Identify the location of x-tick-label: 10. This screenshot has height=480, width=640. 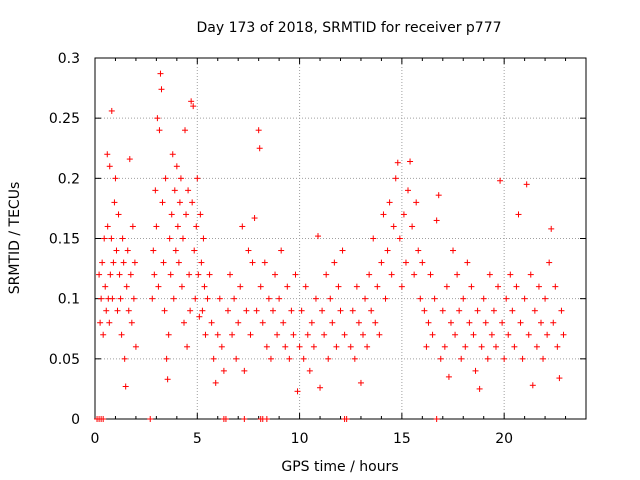
(300, 439).